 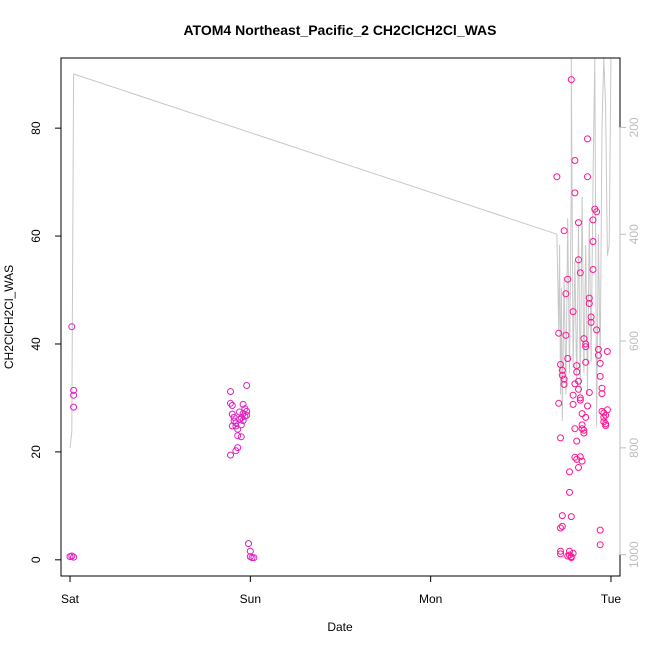 What do you see at coordinates (36, 344) in the screenshot?
I see `y-tick-label: 40` at bounding box center [36, 344].